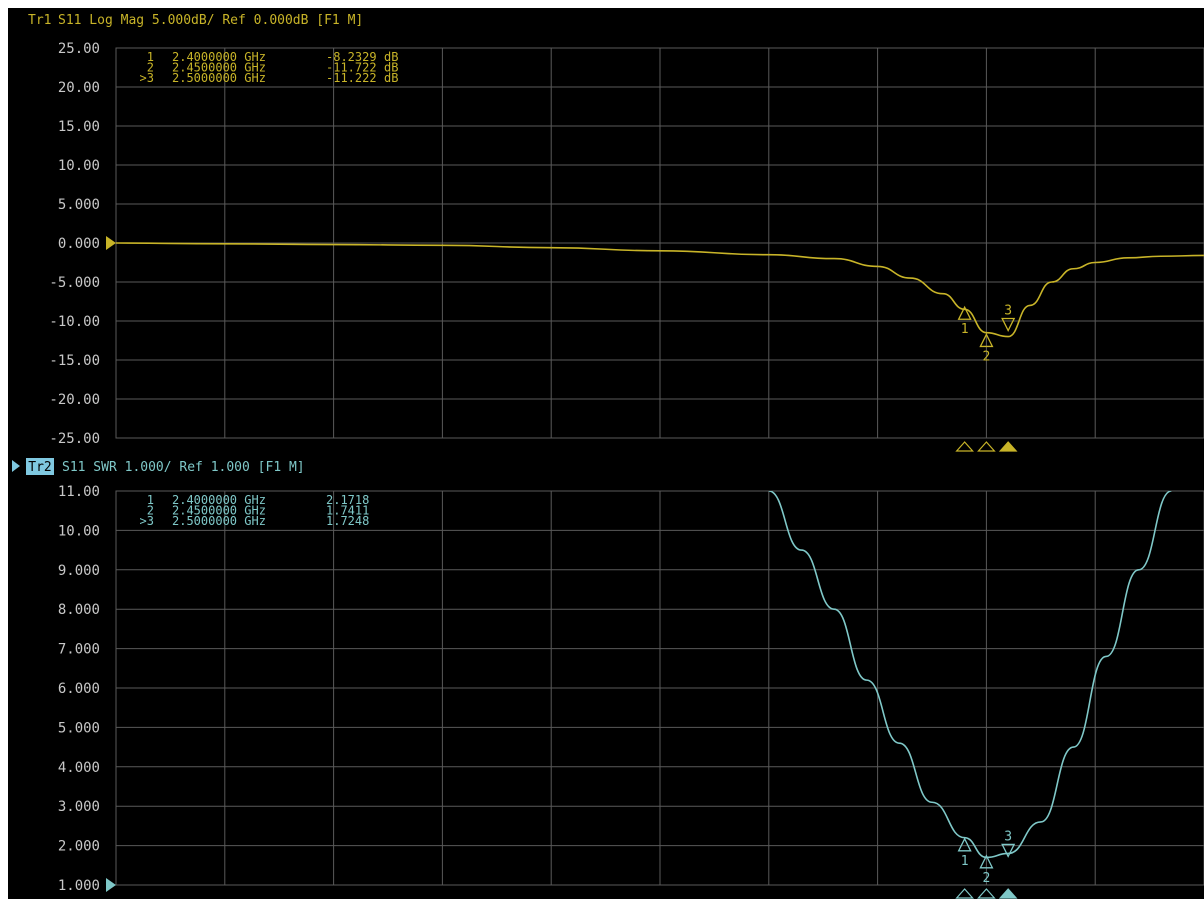 This screenshot has width=1204, height=899. Describe the element at coordinates (351, 57) in the screenshot. I see `marker-readout-value: -8.2329` at that location.